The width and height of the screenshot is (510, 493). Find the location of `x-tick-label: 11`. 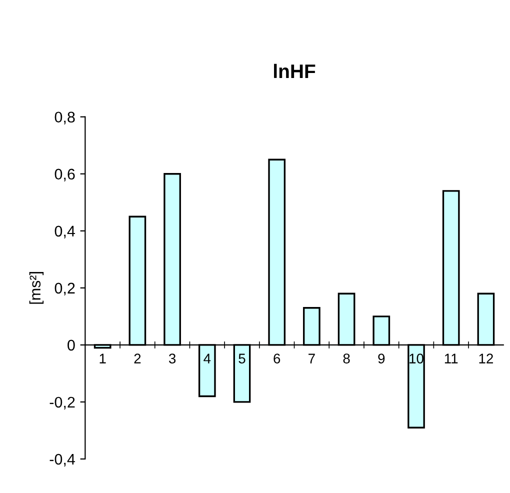

x-tick-label: 11 is located at coordinates (451, 359).